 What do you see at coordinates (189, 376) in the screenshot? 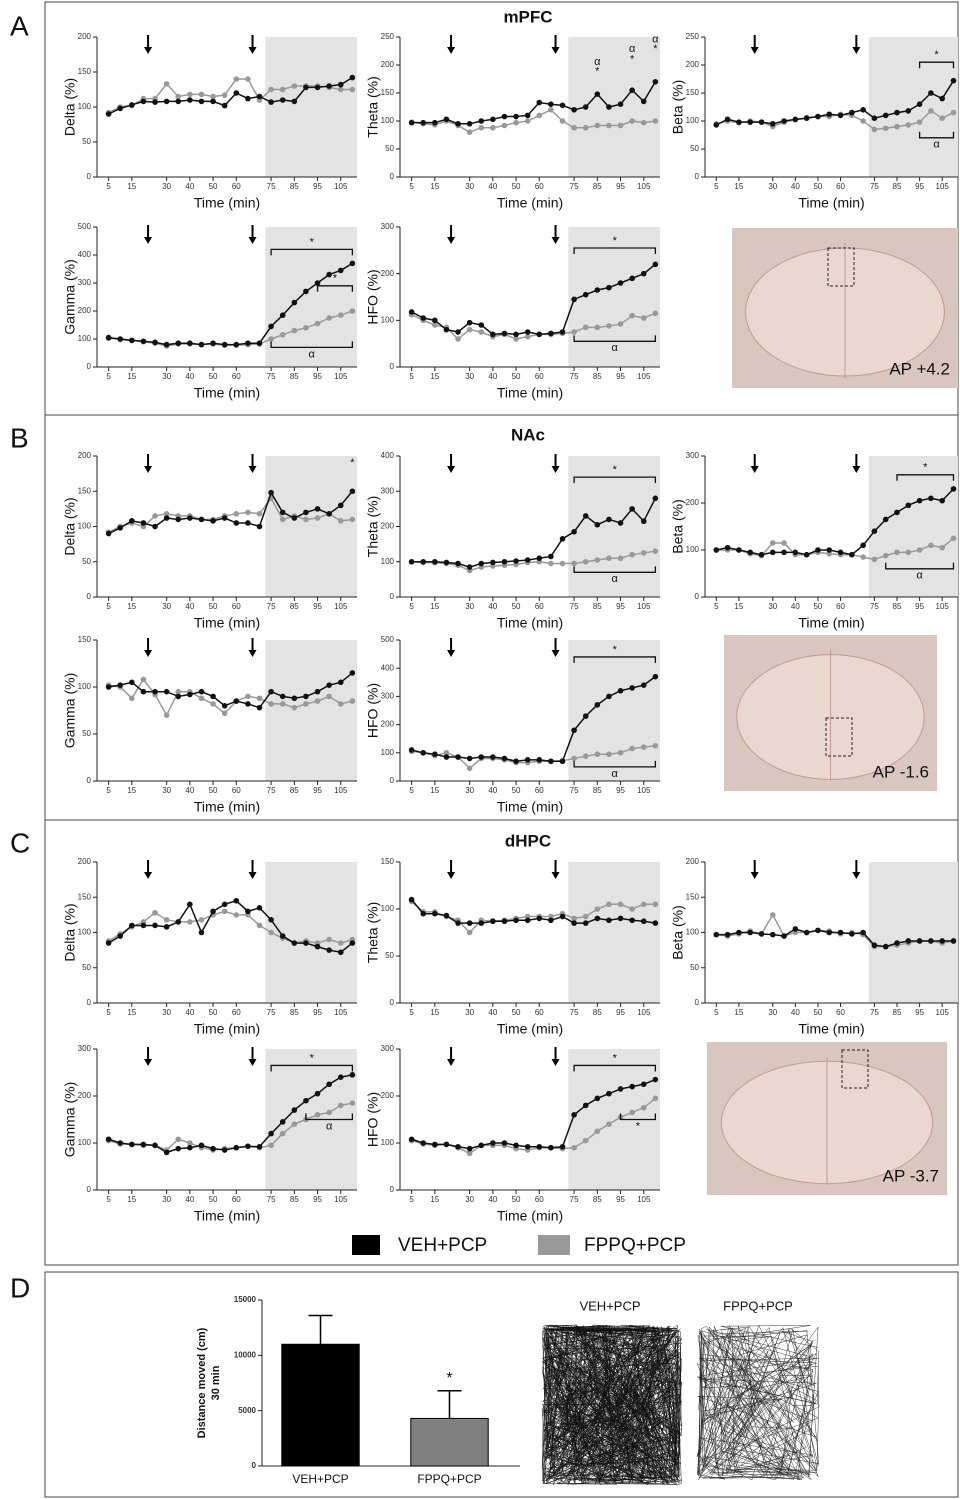
I see `x-tick-label: 40` at bounding box center [189, 376].